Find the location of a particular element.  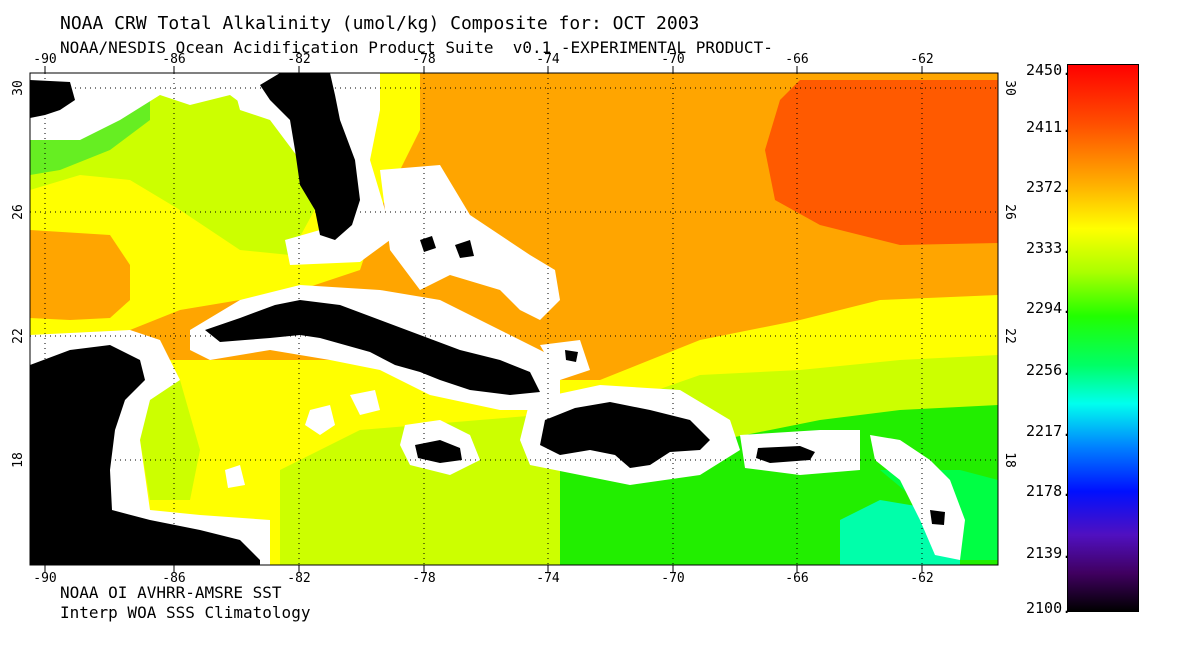

colorbar-label-1: 2411. is located at coordinates (1049, 127).